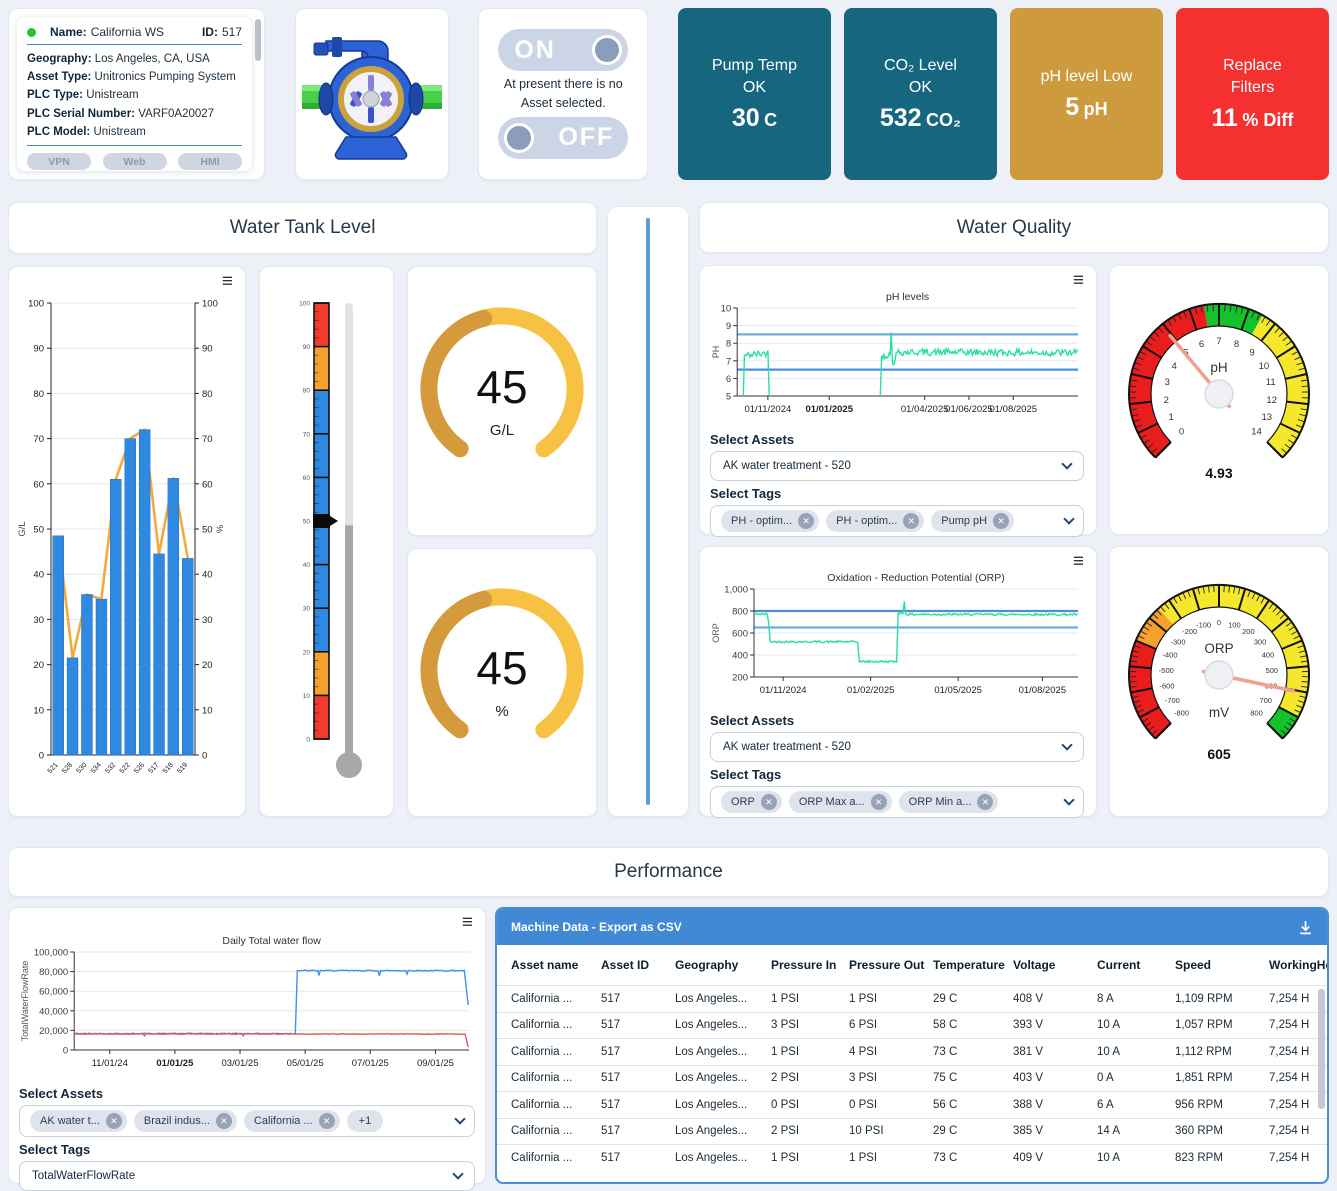 This screenshot has height=1191, width=1337. What do you see at coordinates (59, 161) in the screenshot?
I see `asset-link-button: VPN` at bounding box center [59, 161].